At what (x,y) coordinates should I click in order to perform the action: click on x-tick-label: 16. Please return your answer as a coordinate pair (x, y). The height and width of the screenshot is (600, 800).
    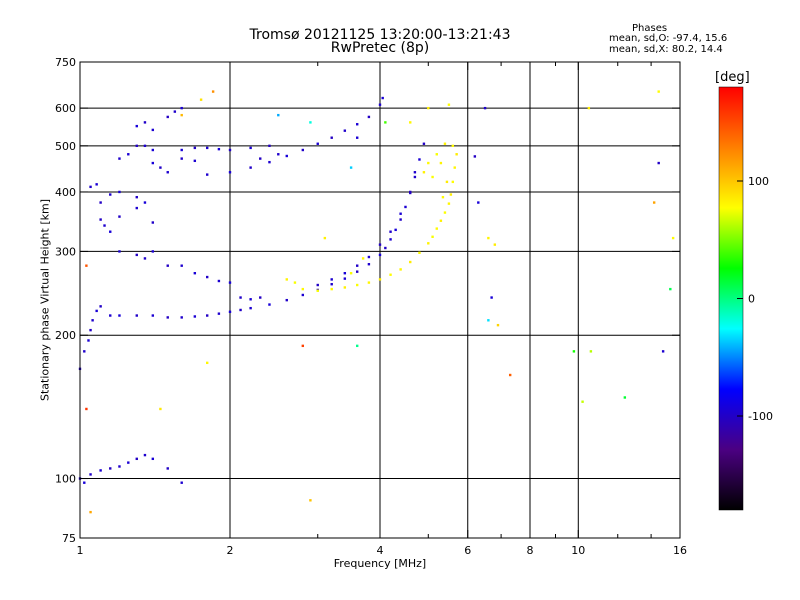
    Looking at the image, I should click on (680, 550).